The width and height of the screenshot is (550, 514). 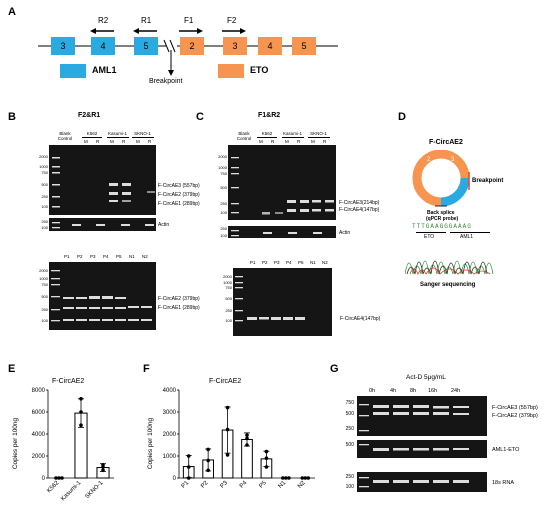 I want to click on panel-c-lane-kasumi: Kasumi-1, so click(x=292, y=133).